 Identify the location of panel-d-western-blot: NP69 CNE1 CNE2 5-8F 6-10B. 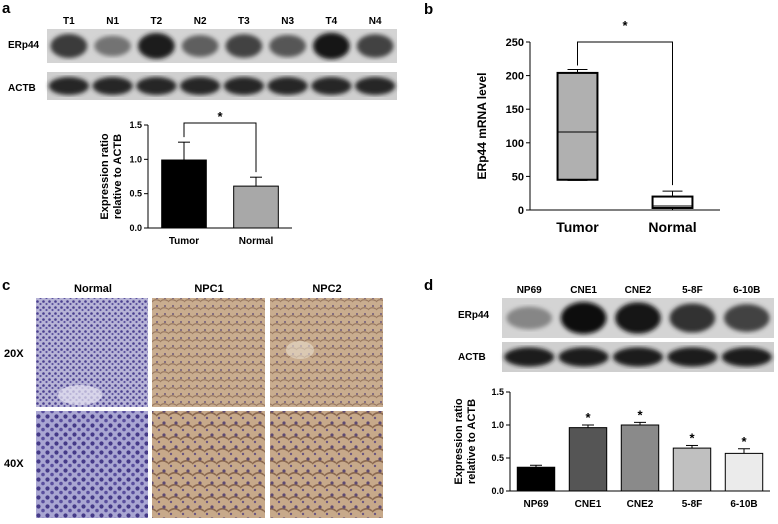
(638, 328).